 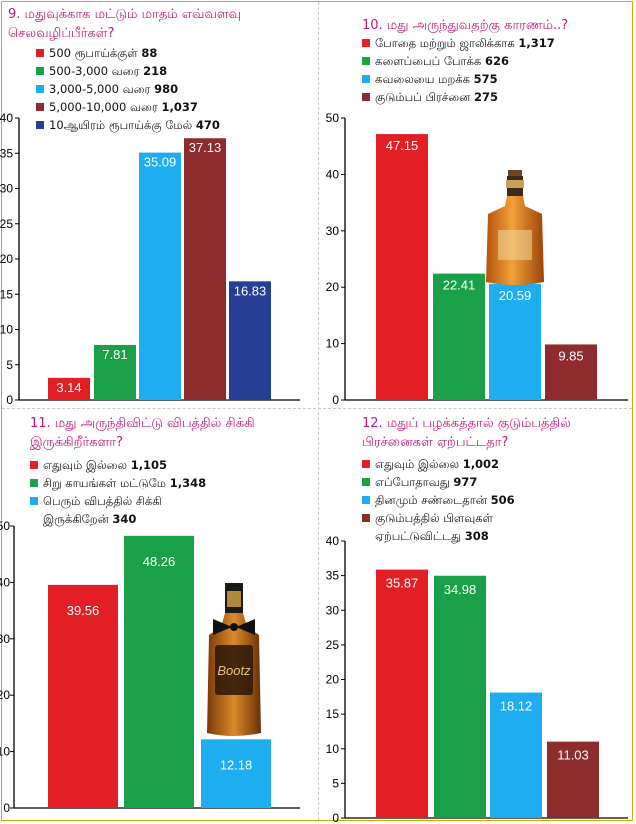 What do you see at coordinates (465, 25) in the screenshot?
I see `question-title: 10. மது அருந்துவதற்கு காரணம்..?` at bounding box center [465, 25].